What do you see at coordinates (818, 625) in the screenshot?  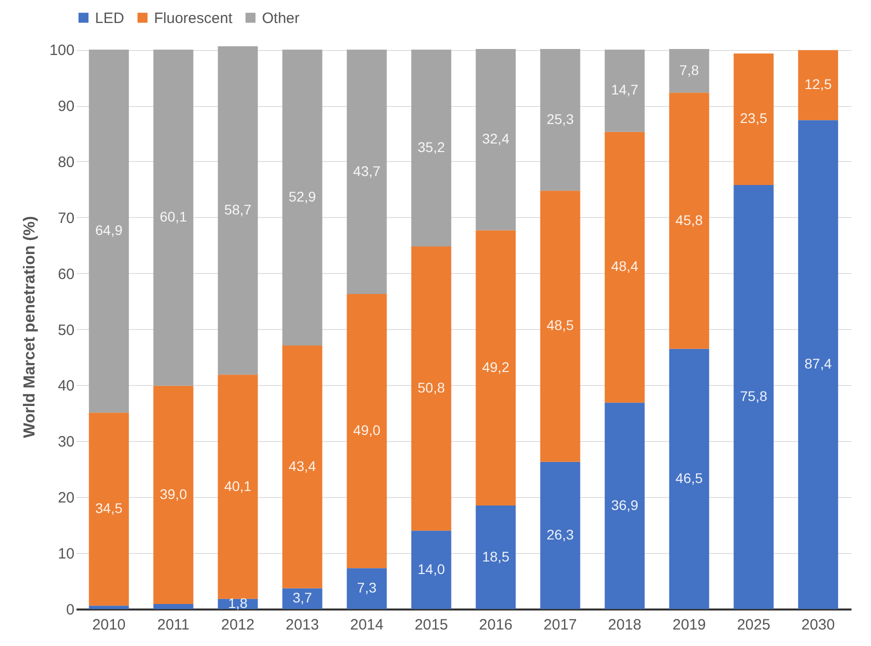 I see `x-tick-label: 2030` at bounding box center [818, 625].